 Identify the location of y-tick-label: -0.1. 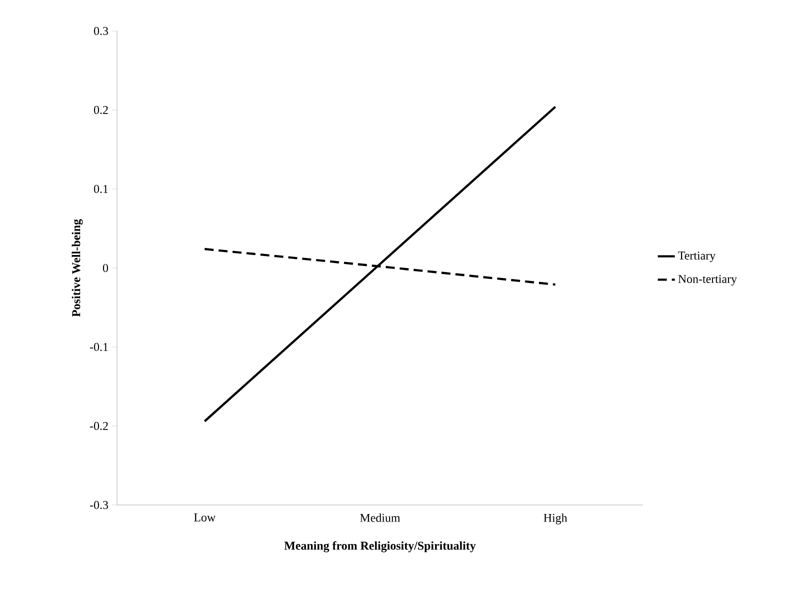
(99, 347).